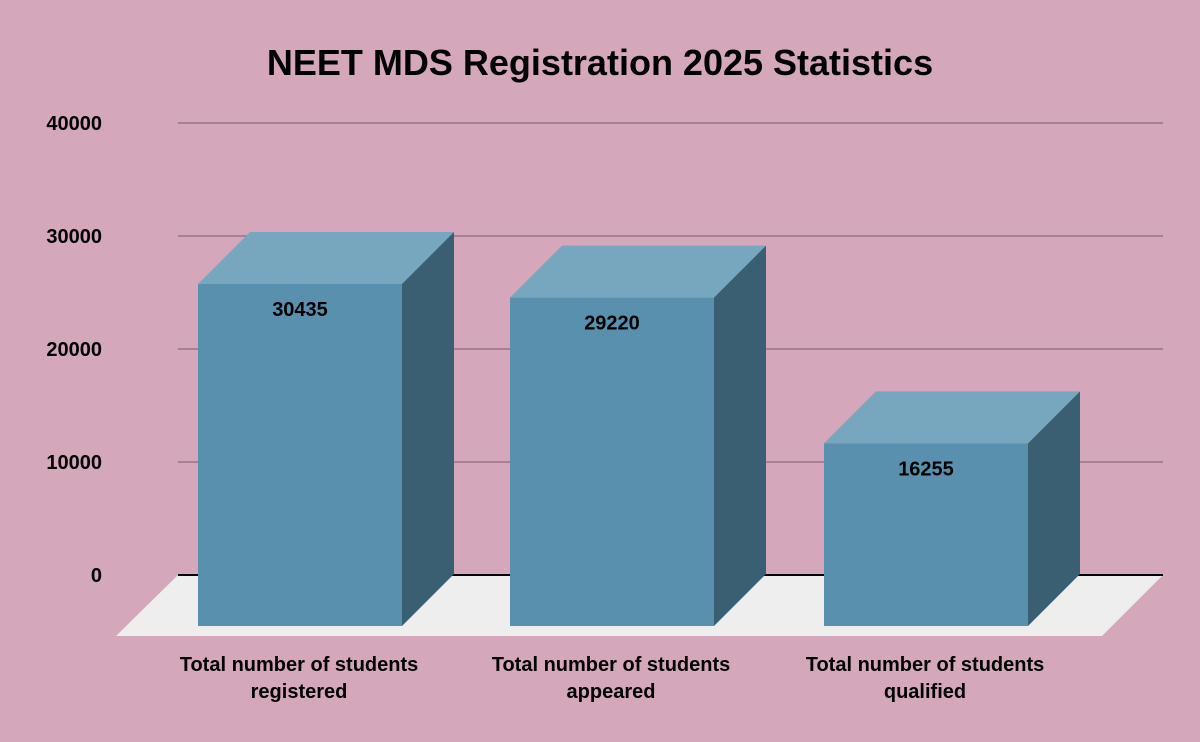  What do you see at coordinates (299, 692) in the screenshot?
I see `x-tick-label: registered` at bounding box center [299, 692].